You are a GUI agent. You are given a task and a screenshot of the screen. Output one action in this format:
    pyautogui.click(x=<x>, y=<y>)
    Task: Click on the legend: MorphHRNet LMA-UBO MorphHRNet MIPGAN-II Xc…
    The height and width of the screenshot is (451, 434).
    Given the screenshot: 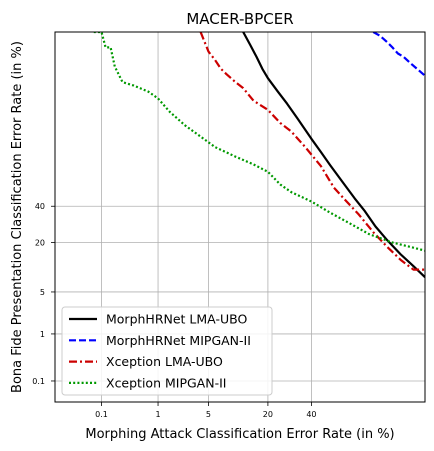 What is the action you would take?
    pyautogui.click(x=167, y=351)
    